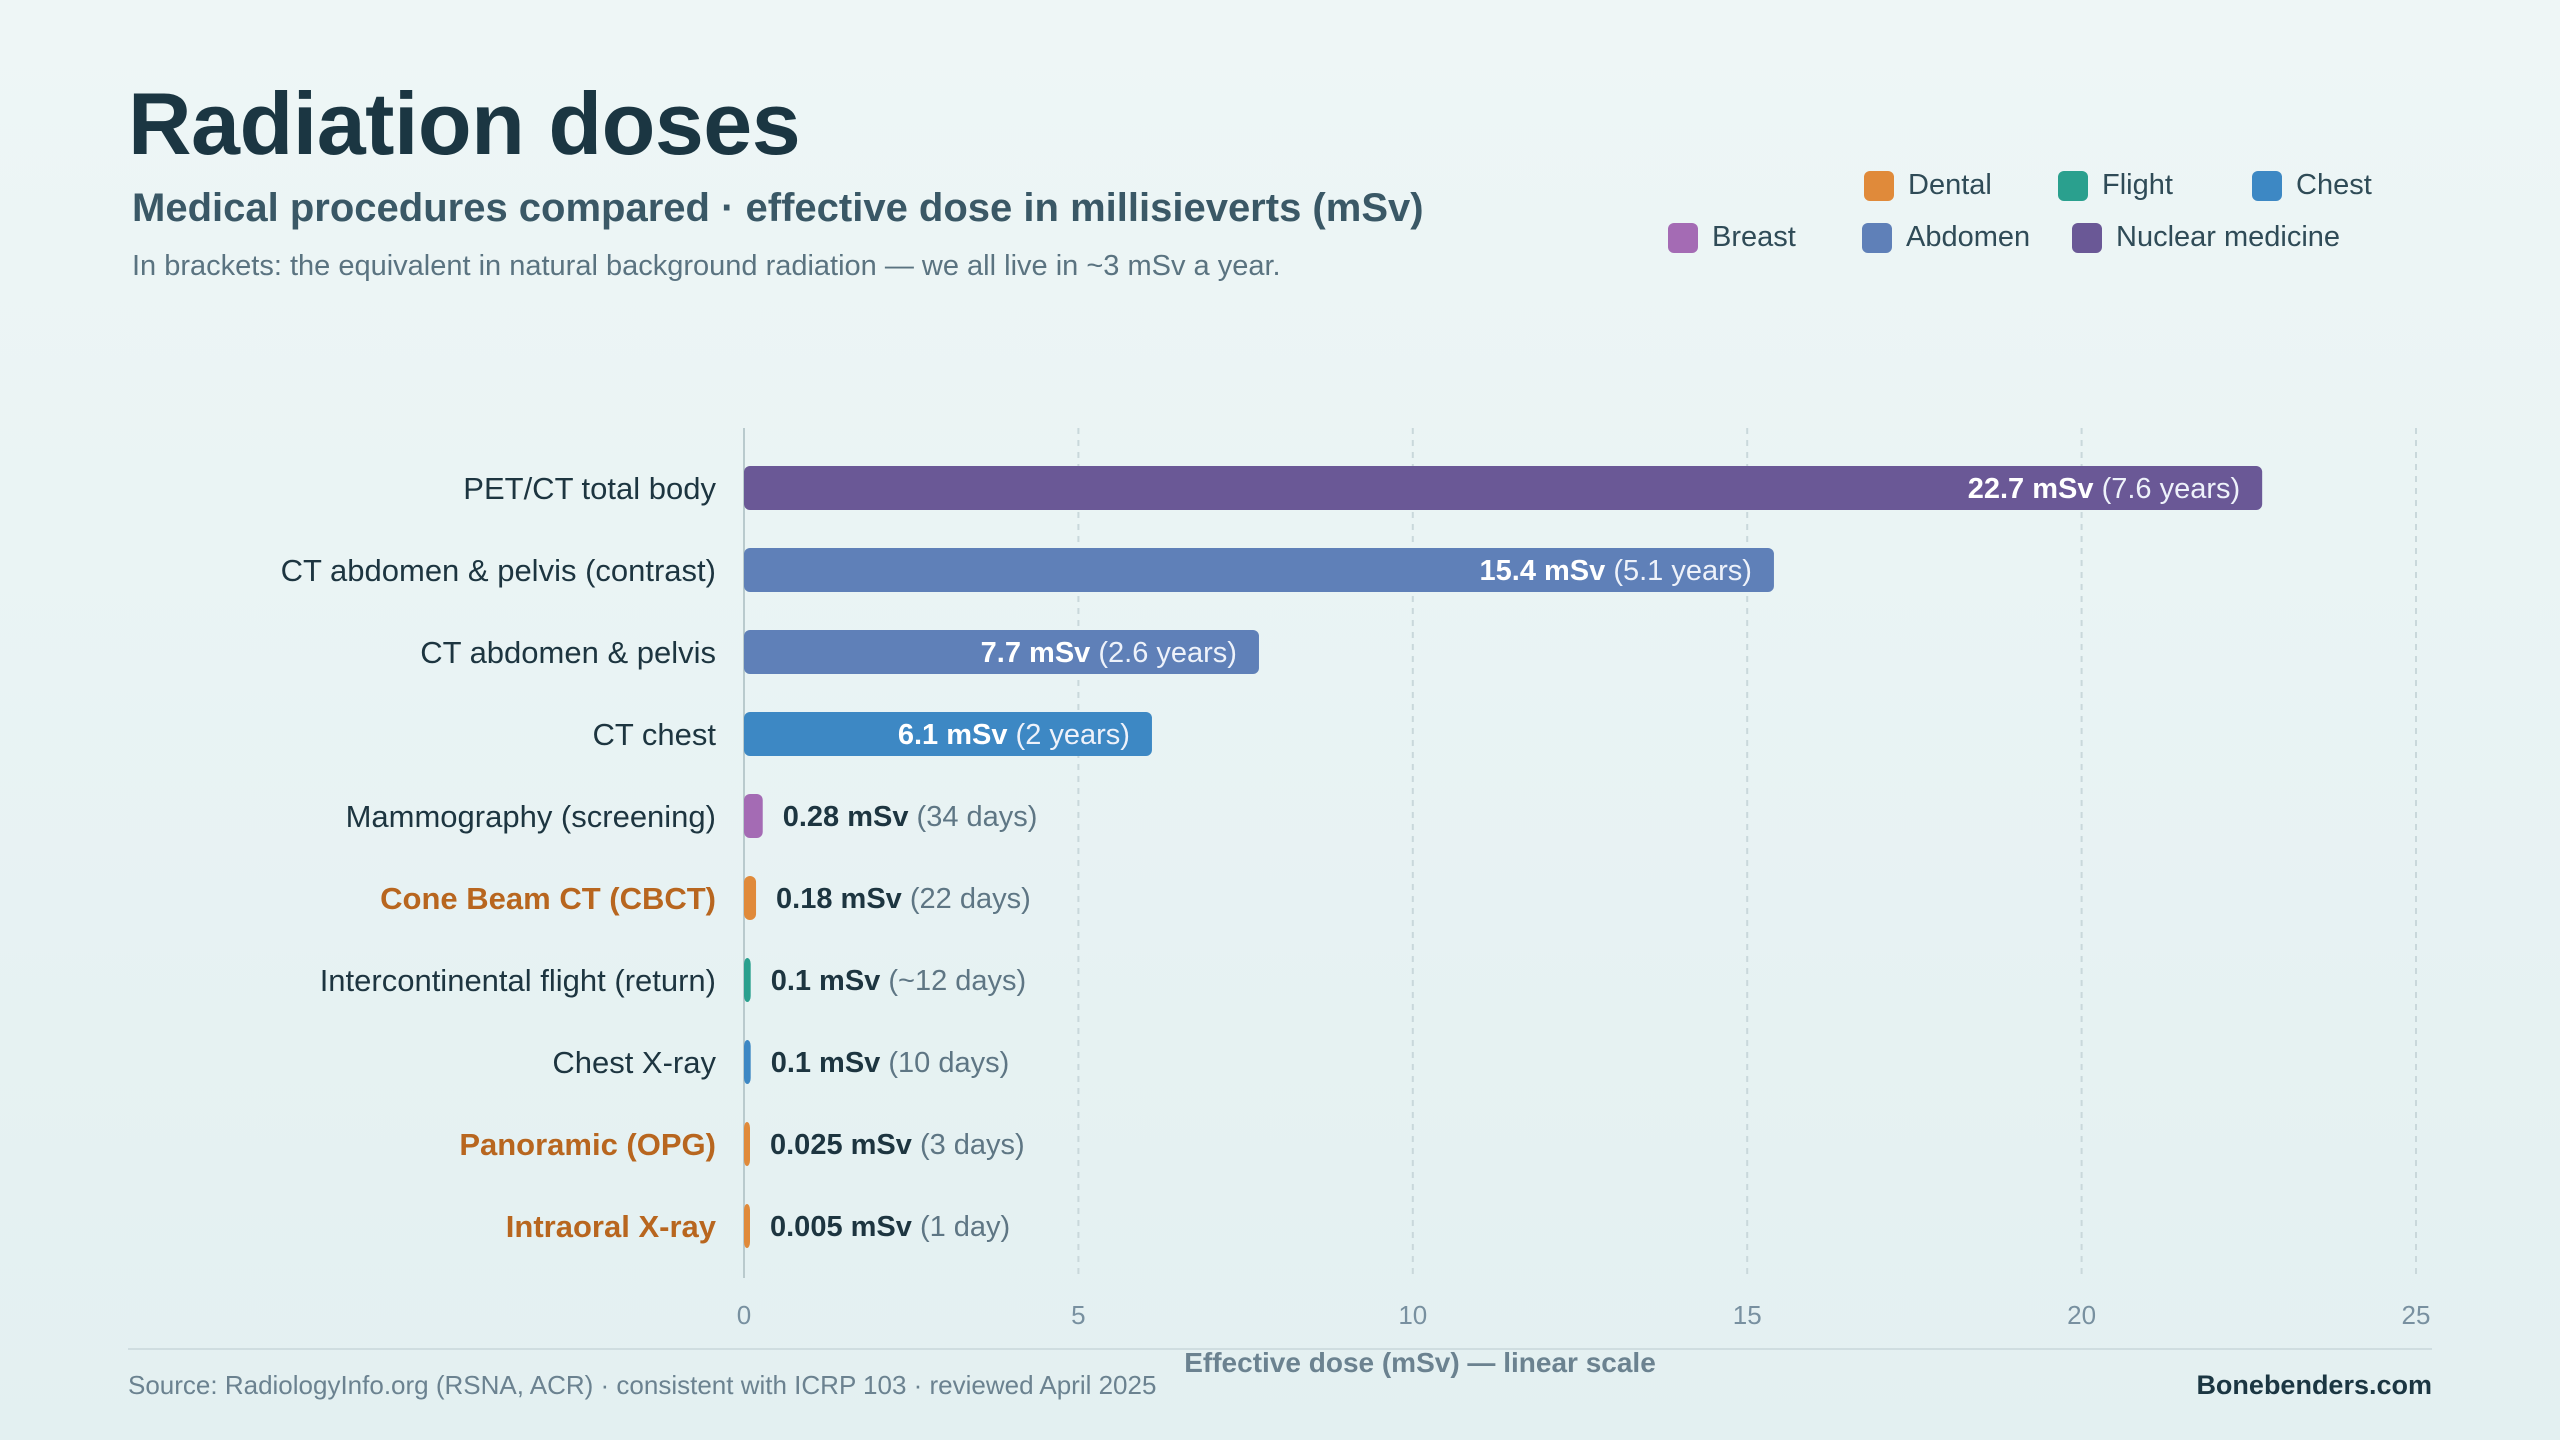  I want to click on page-title: Radiation doses, so click(464, 123).